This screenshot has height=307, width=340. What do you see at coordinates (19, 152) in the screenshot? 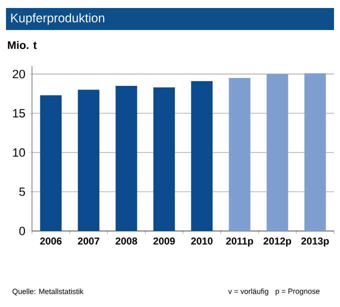
I see `y-tick-label: 10` at bounding box center [19, 152].